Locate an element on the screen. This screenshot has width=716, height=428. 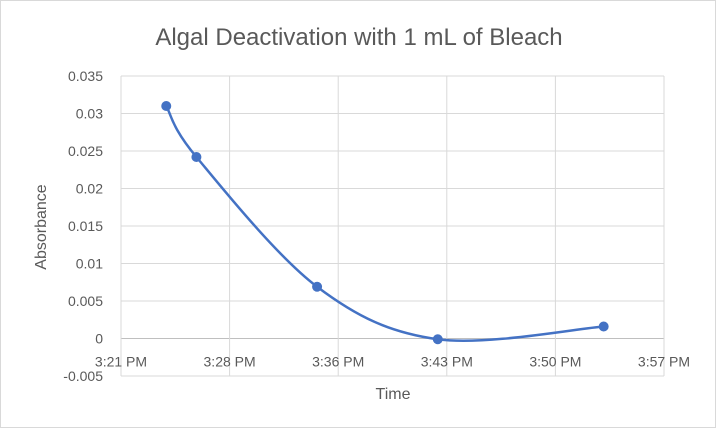
y-tick-label: -0.005 is located at coordinates (83, 376).